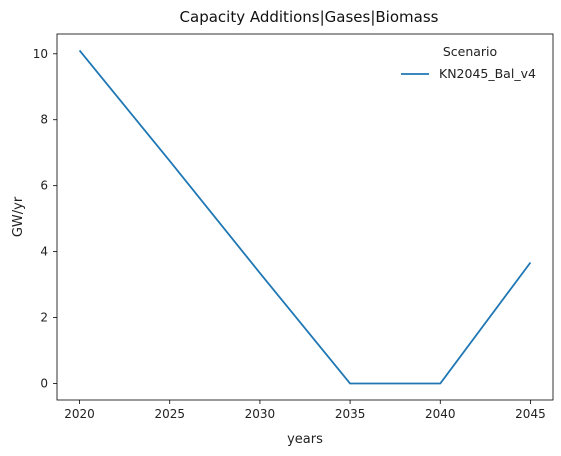  I want to click on legend-entry-kn2045-bal-v4: KN2045_Bal_v4, so click(487, 73).